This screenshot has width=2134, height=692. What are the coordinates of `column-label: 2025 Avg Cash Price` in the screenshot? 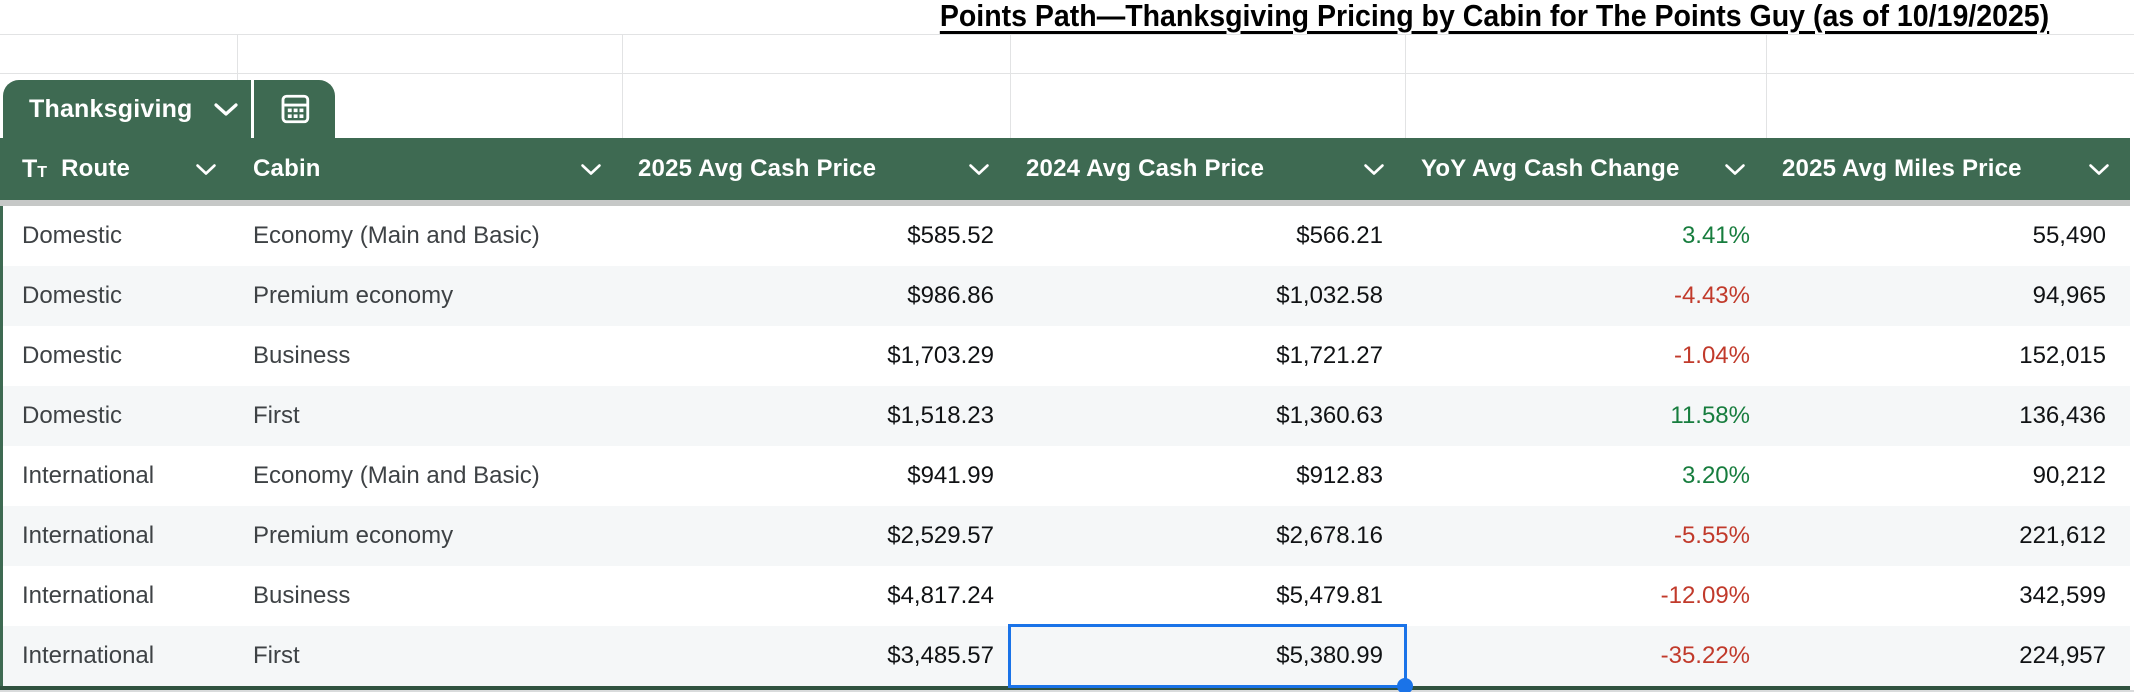 It's located at (757, 168).